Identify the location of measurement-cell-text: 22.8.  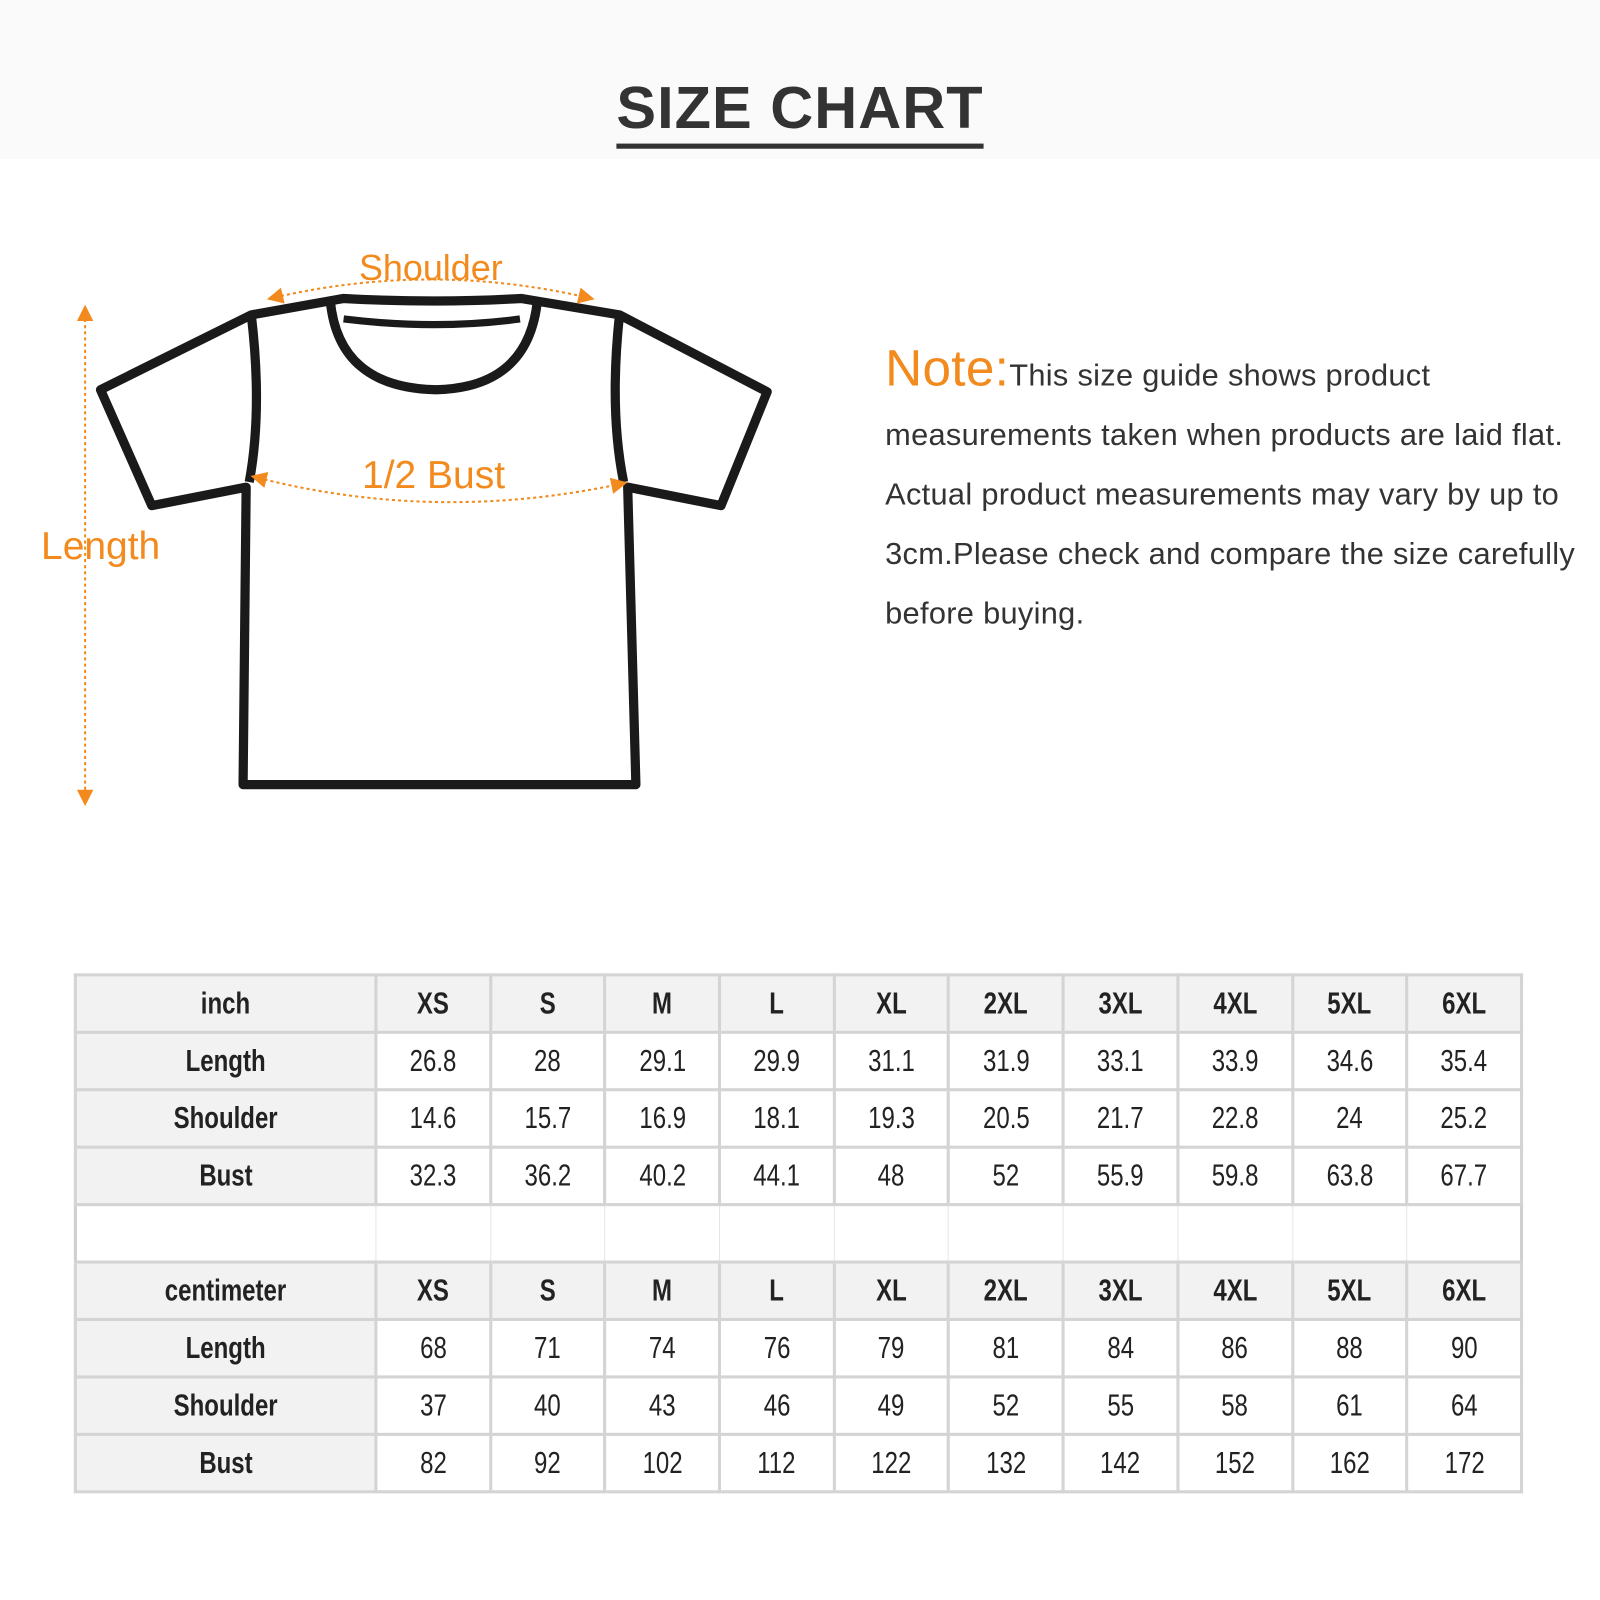
(1235, 1118).